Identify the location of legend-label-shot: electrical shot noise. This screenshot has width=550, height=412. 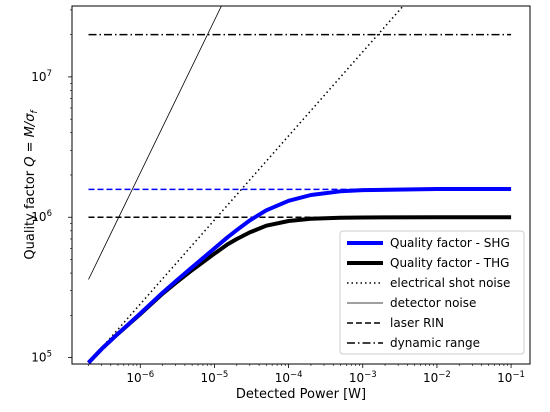
(450, 283).